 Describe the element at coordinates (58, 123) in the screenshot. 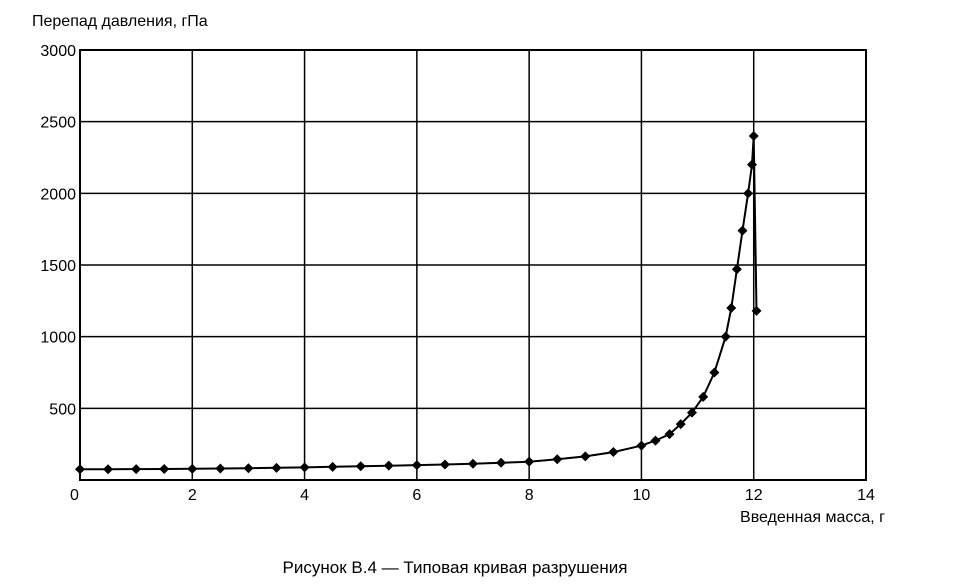

I see `y-tick-label: 2500` at that location.